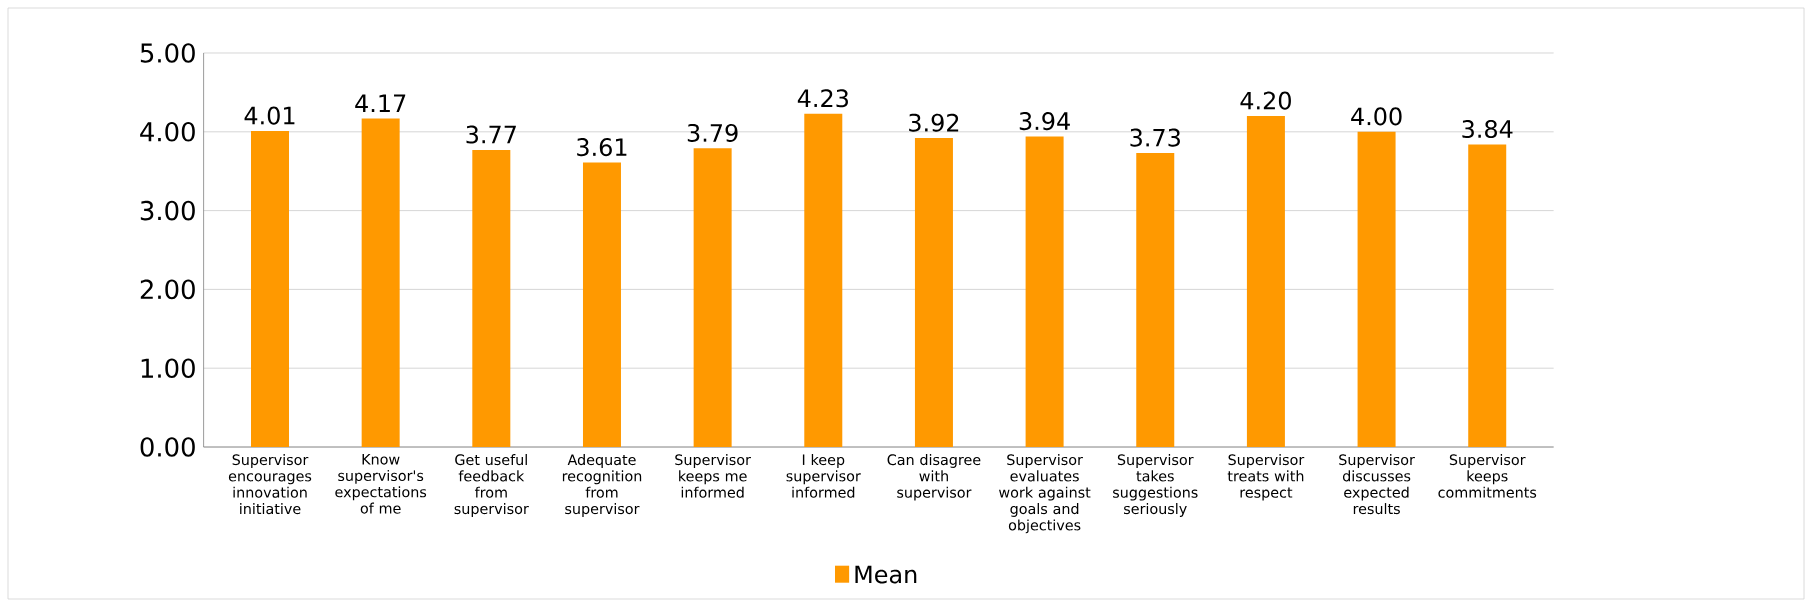  I want to click on legend-label: Mean, so click(886, 574).